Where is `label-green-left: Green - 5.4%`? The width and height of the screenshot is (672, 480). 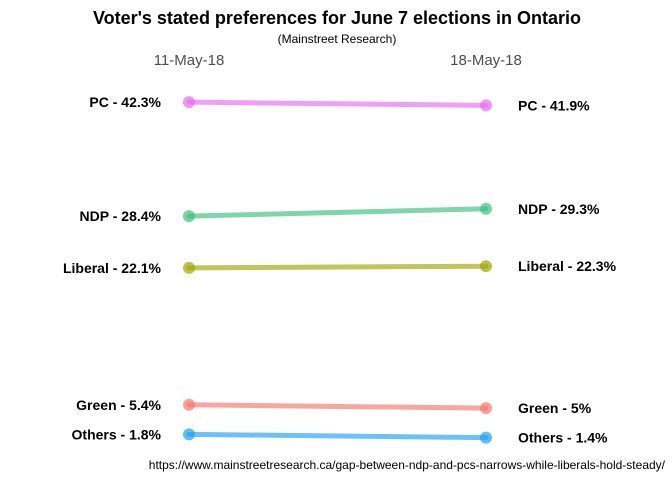 label-green-left: Green - 5.4% is located at coordinates (118, 405).